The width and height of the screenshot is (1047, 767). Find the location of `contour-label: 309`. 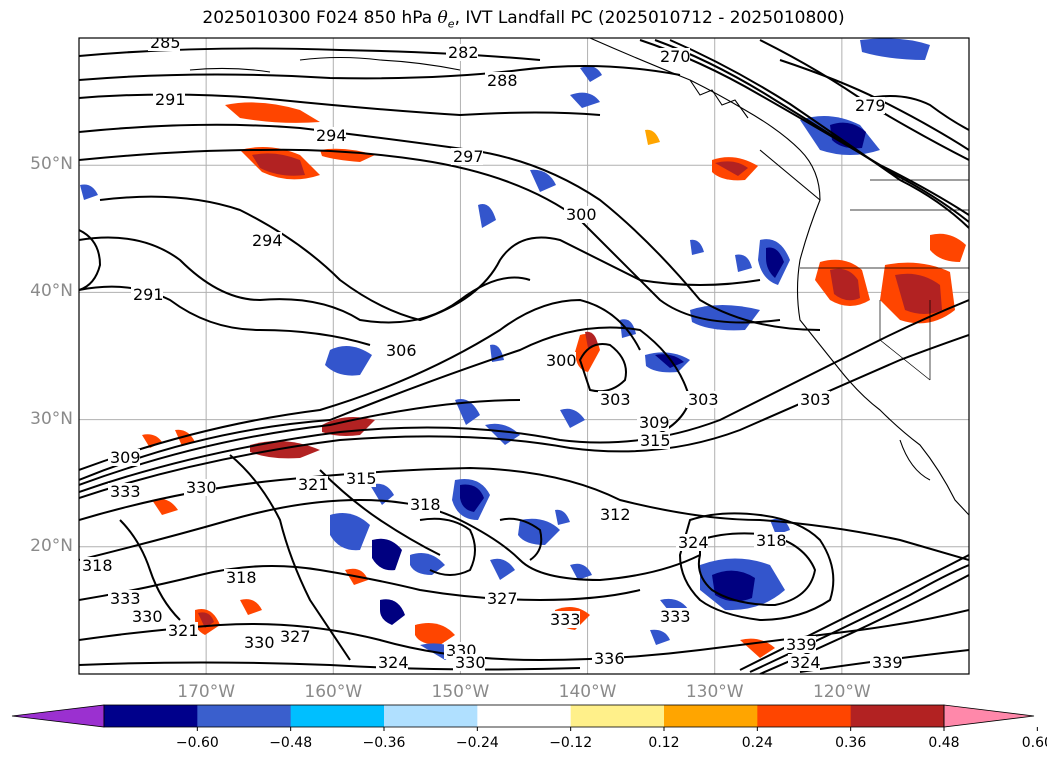

contour-label: 309 is located at coordinates (654, 422).